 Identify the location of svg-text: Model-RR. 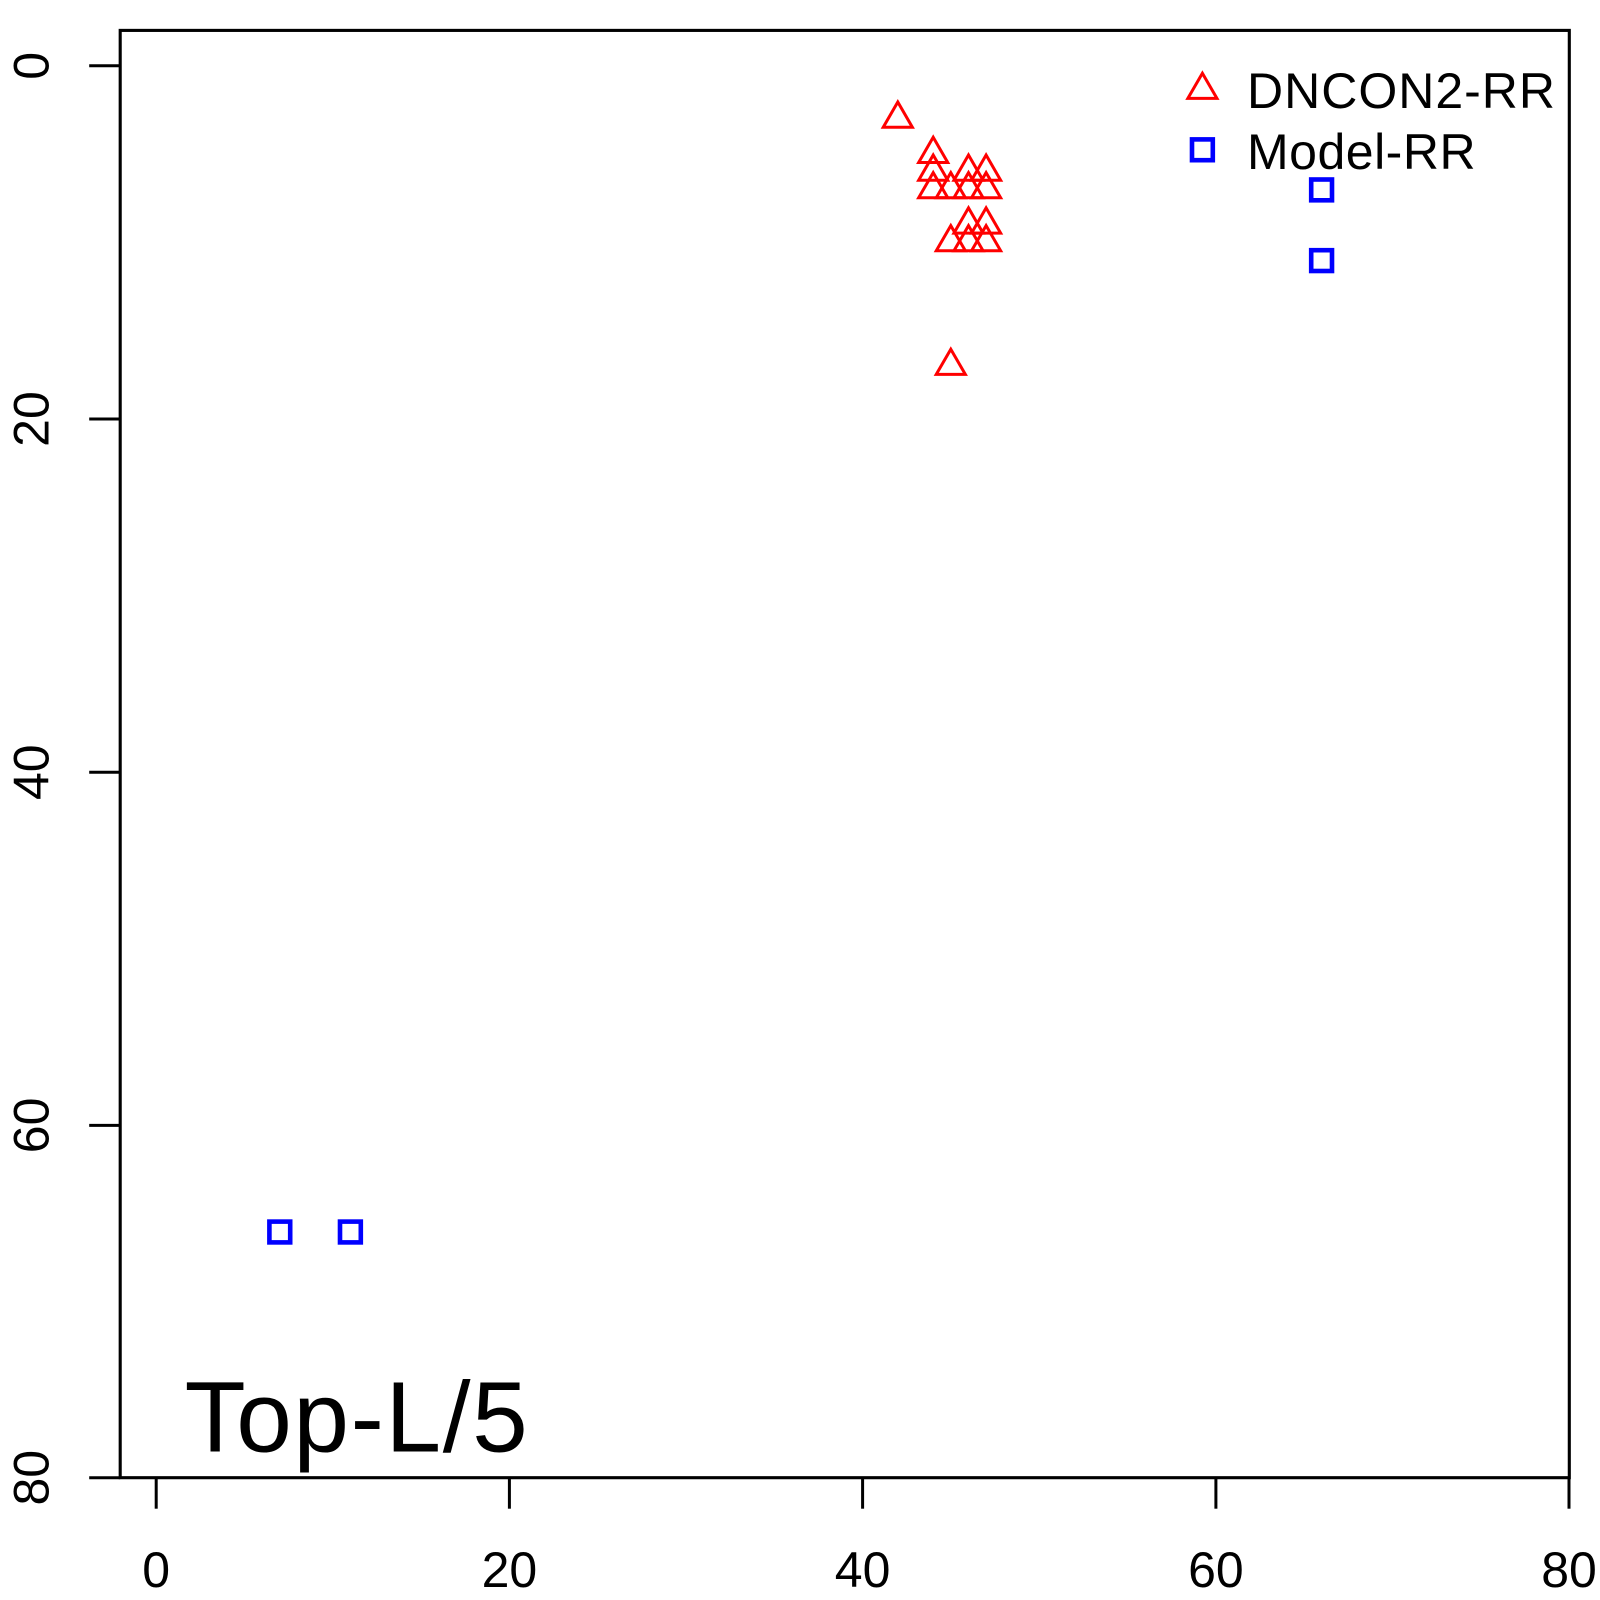
(1361, 152).